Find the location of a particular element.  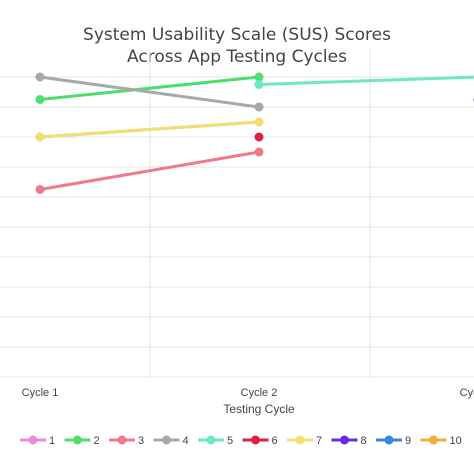

series-5-line is located at coordinates (365, 80).